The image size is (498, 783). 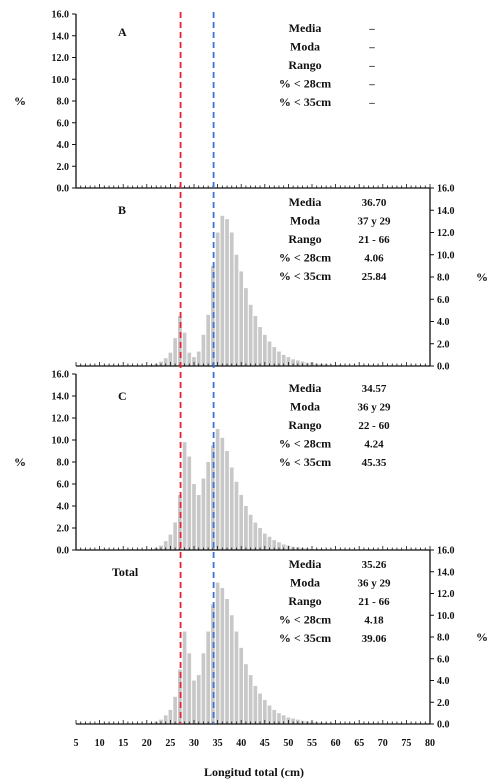 What do you see at coordinates (374, 277) in the screenshot?
I see `stat-value: 25.84` at bounding box center [374, 277].